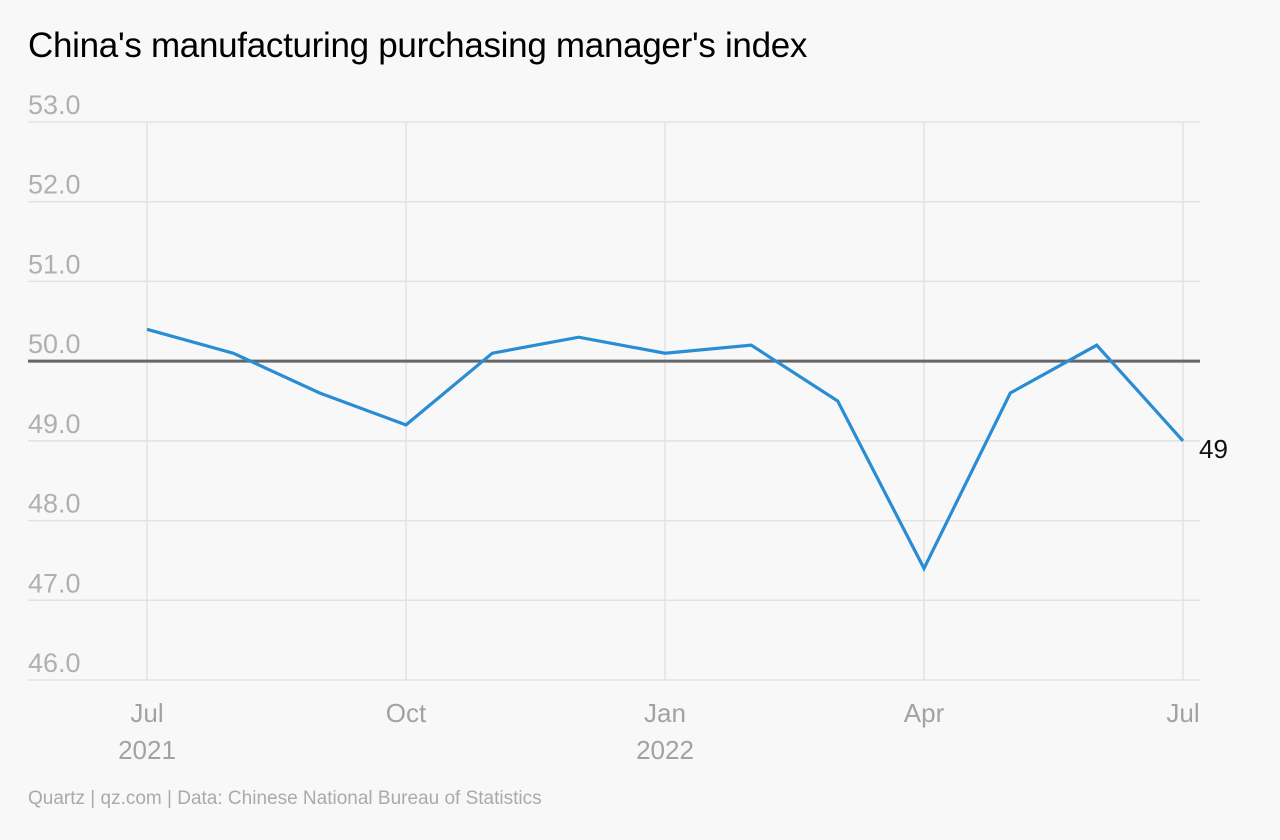 The width and height of the screenshot is (1280, 840). I want to click on y-tick-label: 48.0, so click(54, 504).